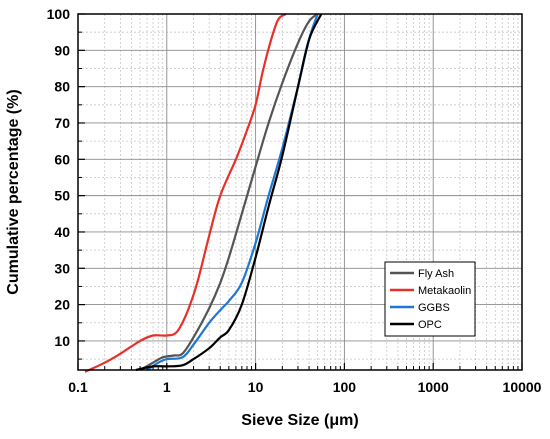 The height and width of the screenshot is (439, 550). Describe the element at coordinates (78, 387) in the screenshot. I see `x-tick-label: 0.1` at that location.